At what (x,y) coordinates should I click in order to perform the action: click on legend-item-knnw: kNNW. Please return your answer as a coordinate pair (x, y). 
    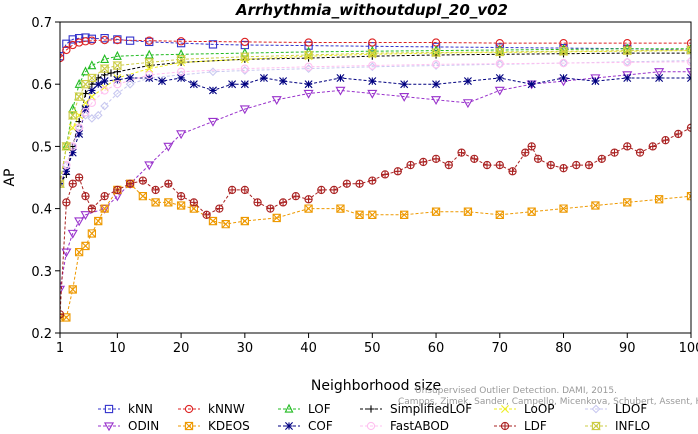
    Looking at the image, I should click on (211, 409).